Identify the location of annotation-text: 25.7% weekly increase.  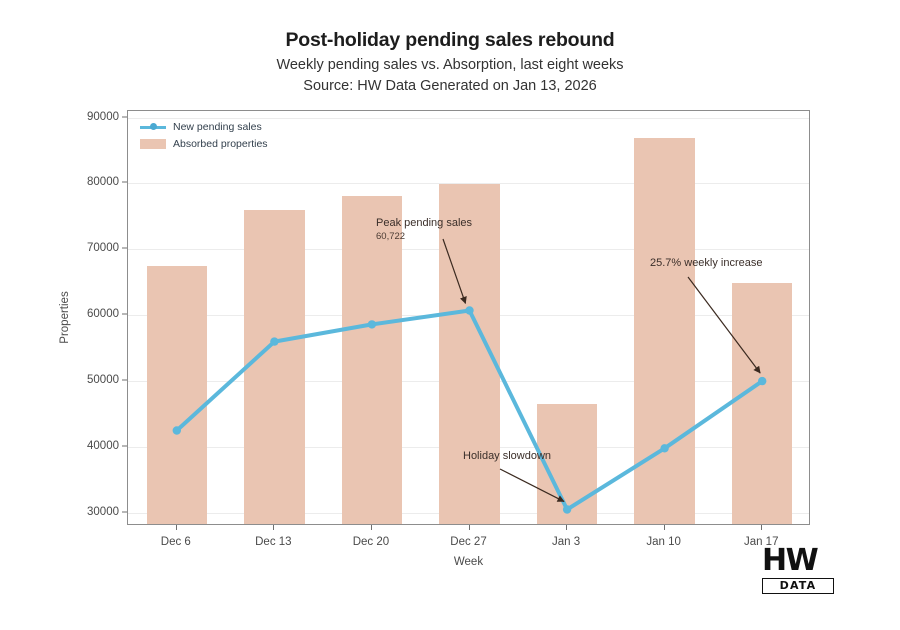
(706, 263).